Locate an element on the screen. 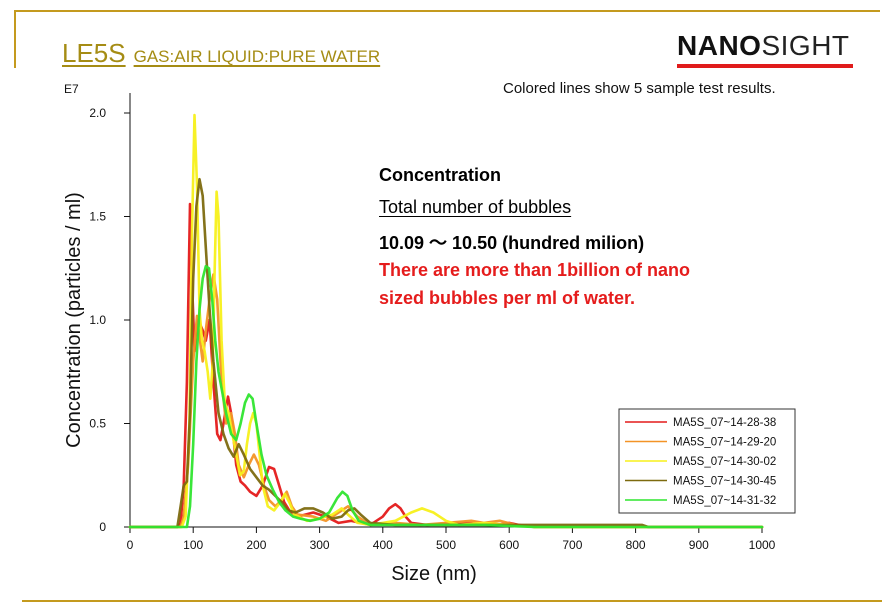 Image resolution: width=890 pixels, height=614 pixels. slide-title-main: LE5S is located at coordinates (94, 53).